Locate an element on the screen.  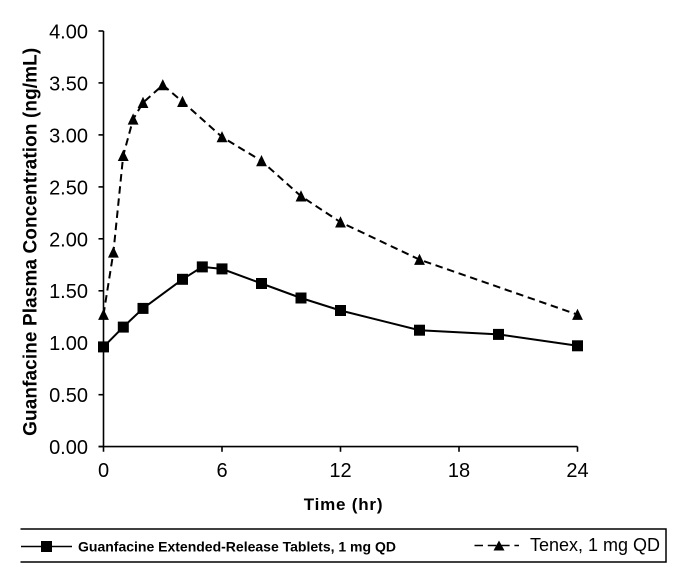
svg-text: 1.00 is located at coordinates (68, 344).